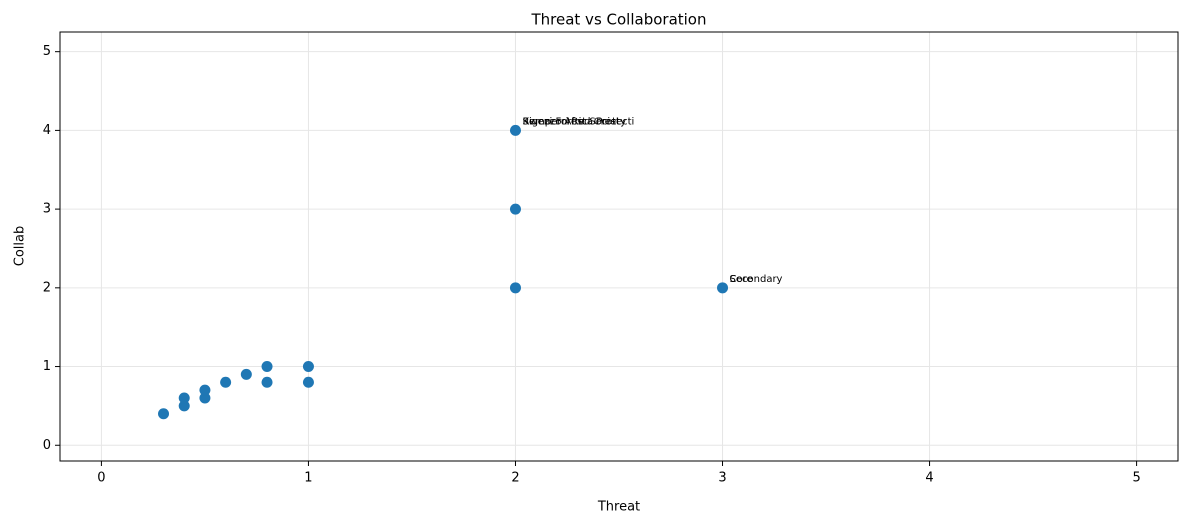  What do you see at coordinates (618, 507) in the screenshot?
I see `x-axis-label: Threat` at bounding box center [618, 507].